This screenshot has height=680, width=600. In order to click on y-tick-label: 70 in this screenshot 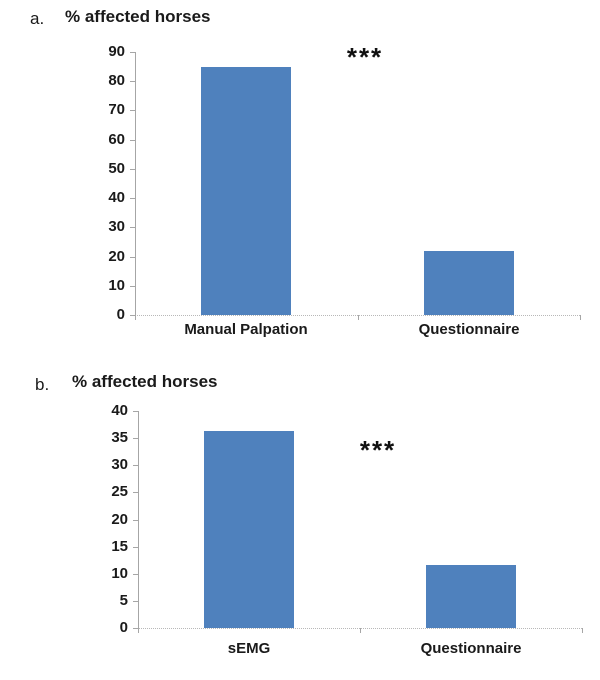, I will do `click(116, 109)`.